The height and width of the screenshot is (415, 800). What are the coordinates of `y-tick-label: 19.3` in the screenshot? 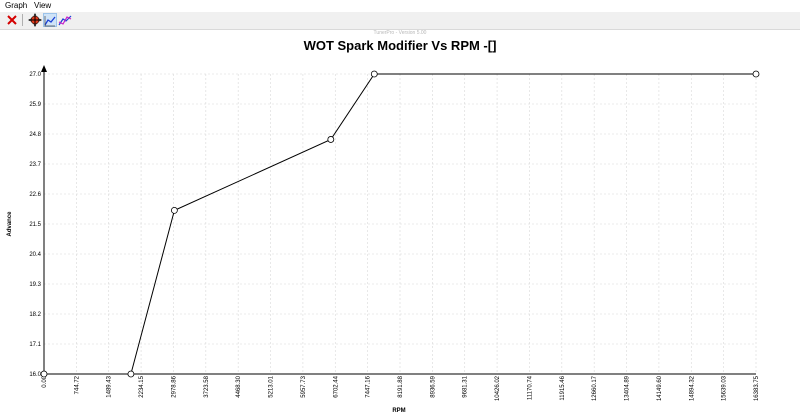 It's located at (35, 285).